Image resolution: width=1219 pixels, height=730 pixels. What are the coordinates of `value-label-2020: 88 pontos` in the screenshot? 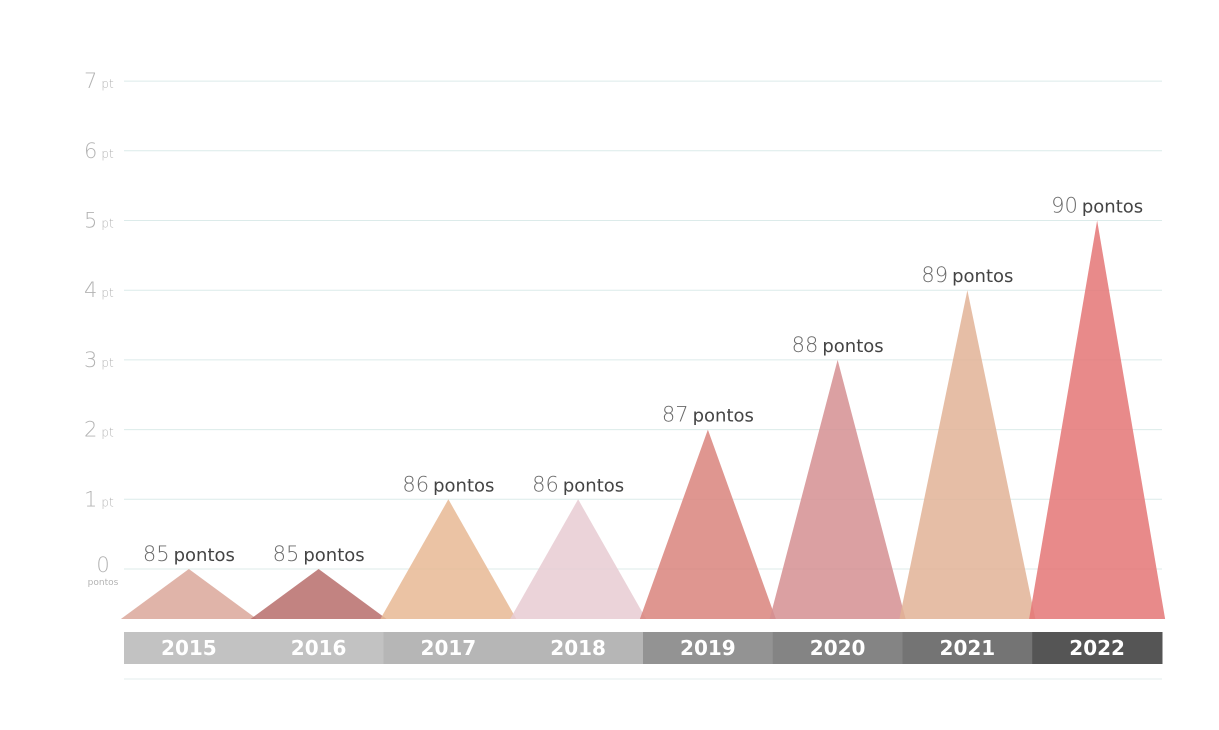 It's located at (838, 345).